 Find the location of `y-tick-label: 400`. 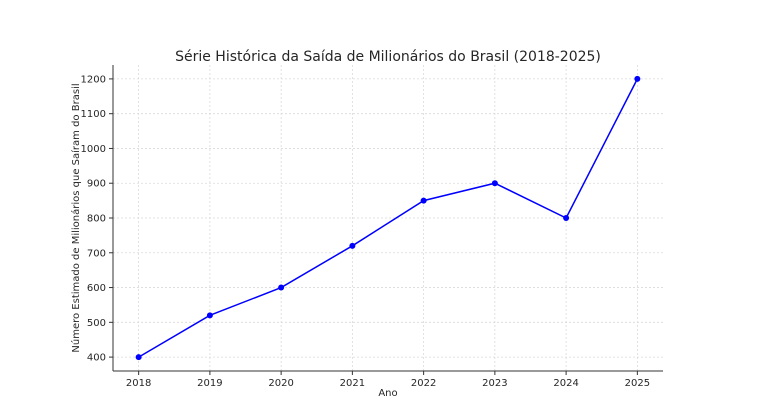

y-tick-label: 400 is located at coordinates (96, 358).